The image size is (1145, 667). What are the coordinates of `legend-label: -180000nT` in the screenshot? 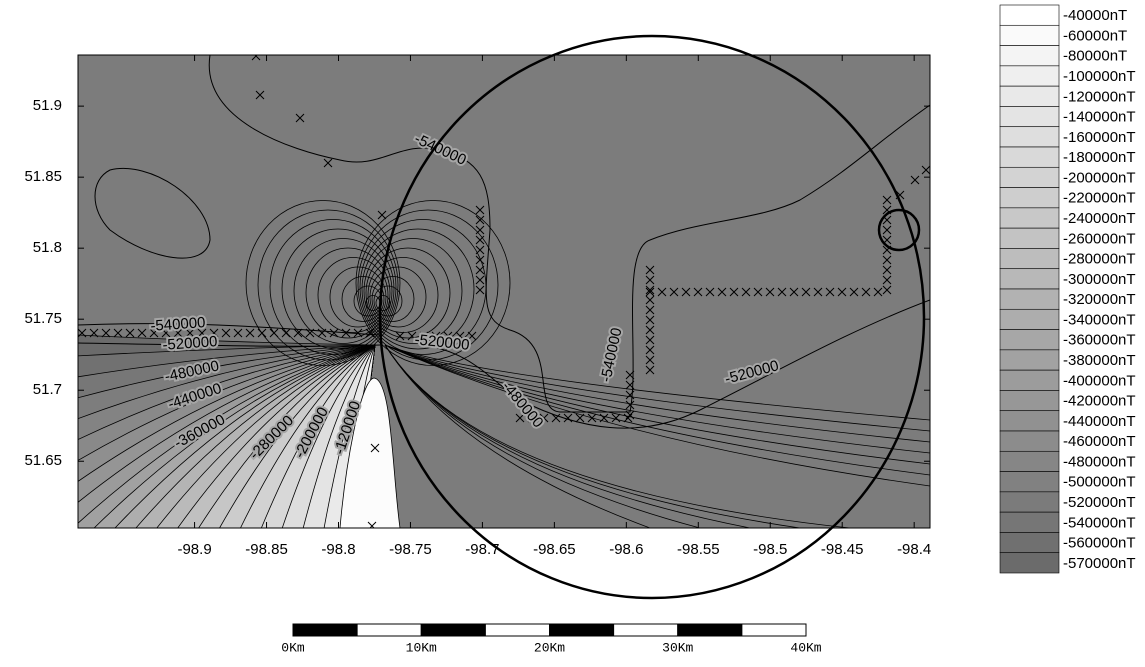 It's located at (1099, 157).